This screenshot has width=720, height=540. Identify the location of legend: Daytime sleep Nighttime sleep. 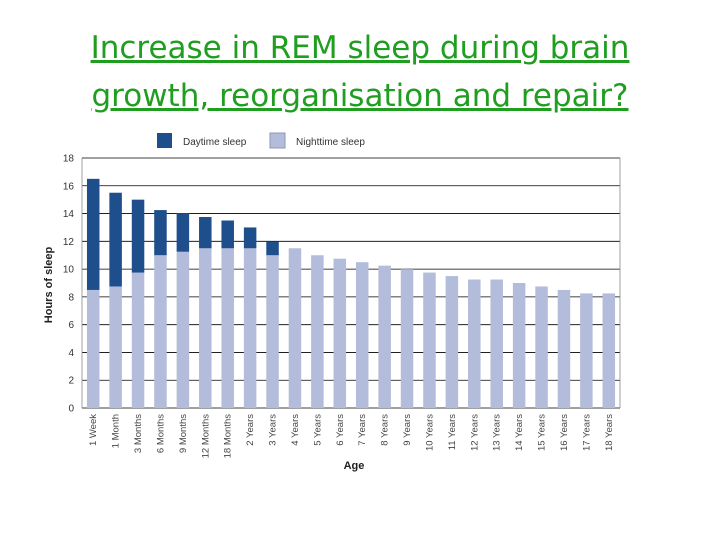
(261, 140).